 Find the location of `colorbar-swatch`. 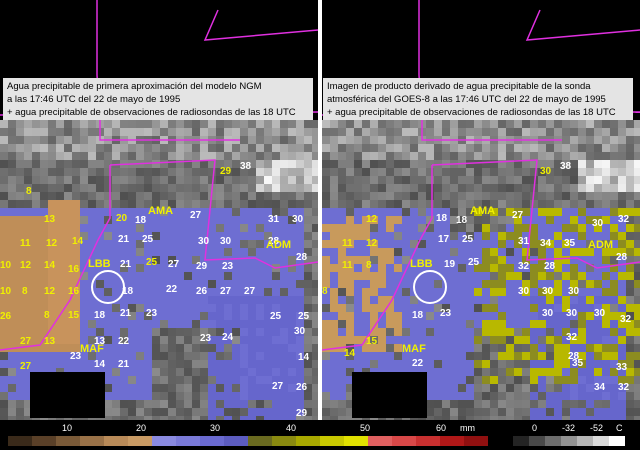

colorbar-swatch is located at coordinates (140, 441).